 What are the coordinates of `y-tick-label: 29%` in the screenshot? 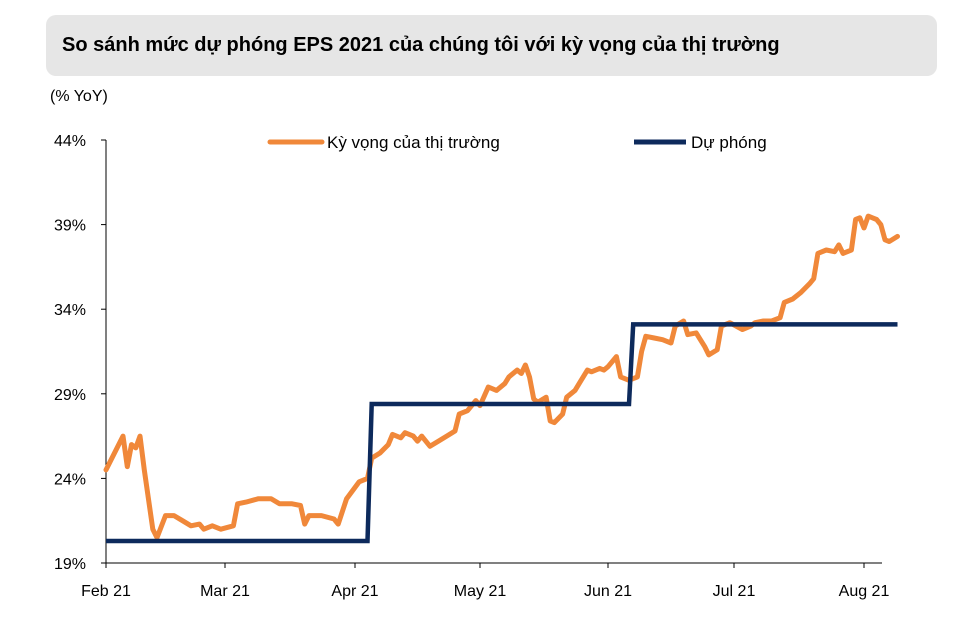 It's located at (70, 395).